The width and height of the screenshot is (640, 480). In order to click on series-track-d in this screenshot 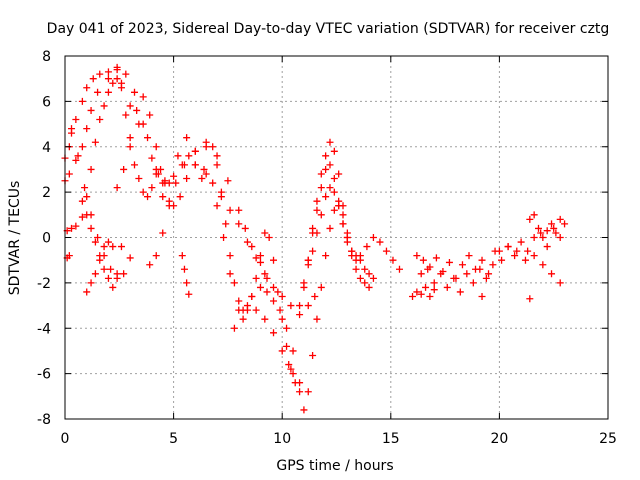, I will do `click(101, 203)`.